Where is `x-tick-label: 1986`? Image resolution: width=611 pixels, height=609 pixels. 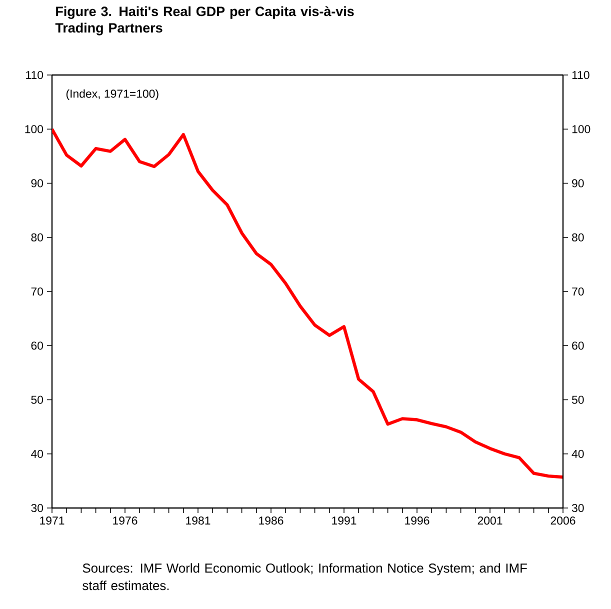 x-tick-label: 1986 is located at coordinates (271, 520).